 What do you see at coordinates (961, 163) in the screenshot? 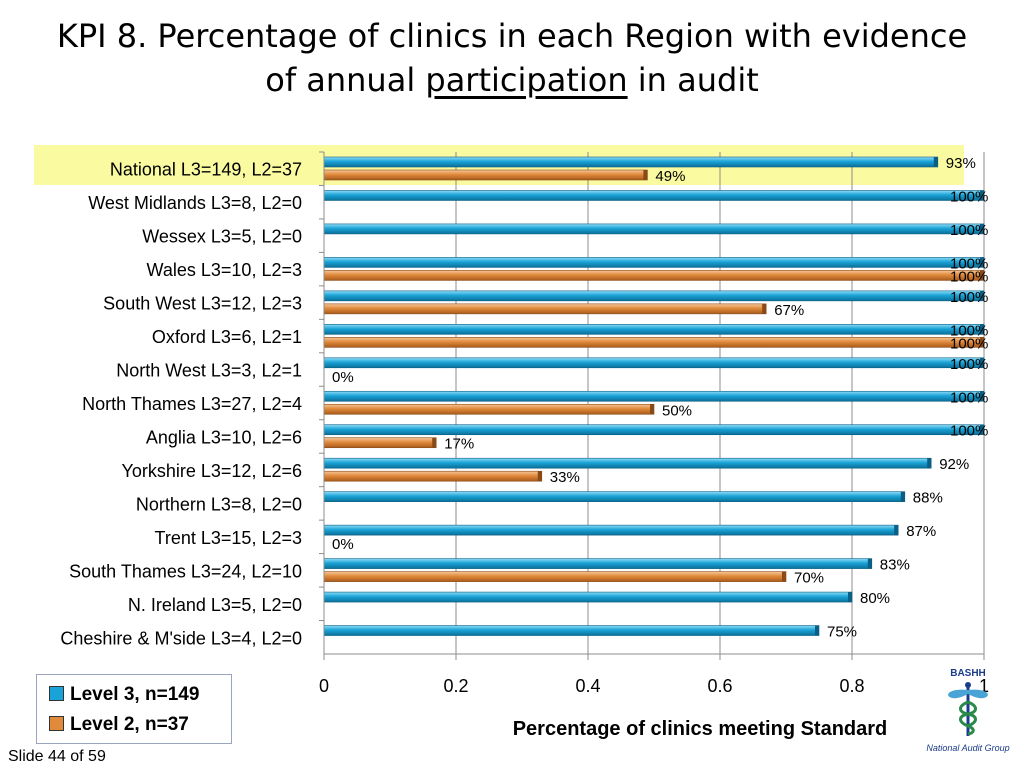
I see `data-label: 93%` at bounding box center [961, 163].